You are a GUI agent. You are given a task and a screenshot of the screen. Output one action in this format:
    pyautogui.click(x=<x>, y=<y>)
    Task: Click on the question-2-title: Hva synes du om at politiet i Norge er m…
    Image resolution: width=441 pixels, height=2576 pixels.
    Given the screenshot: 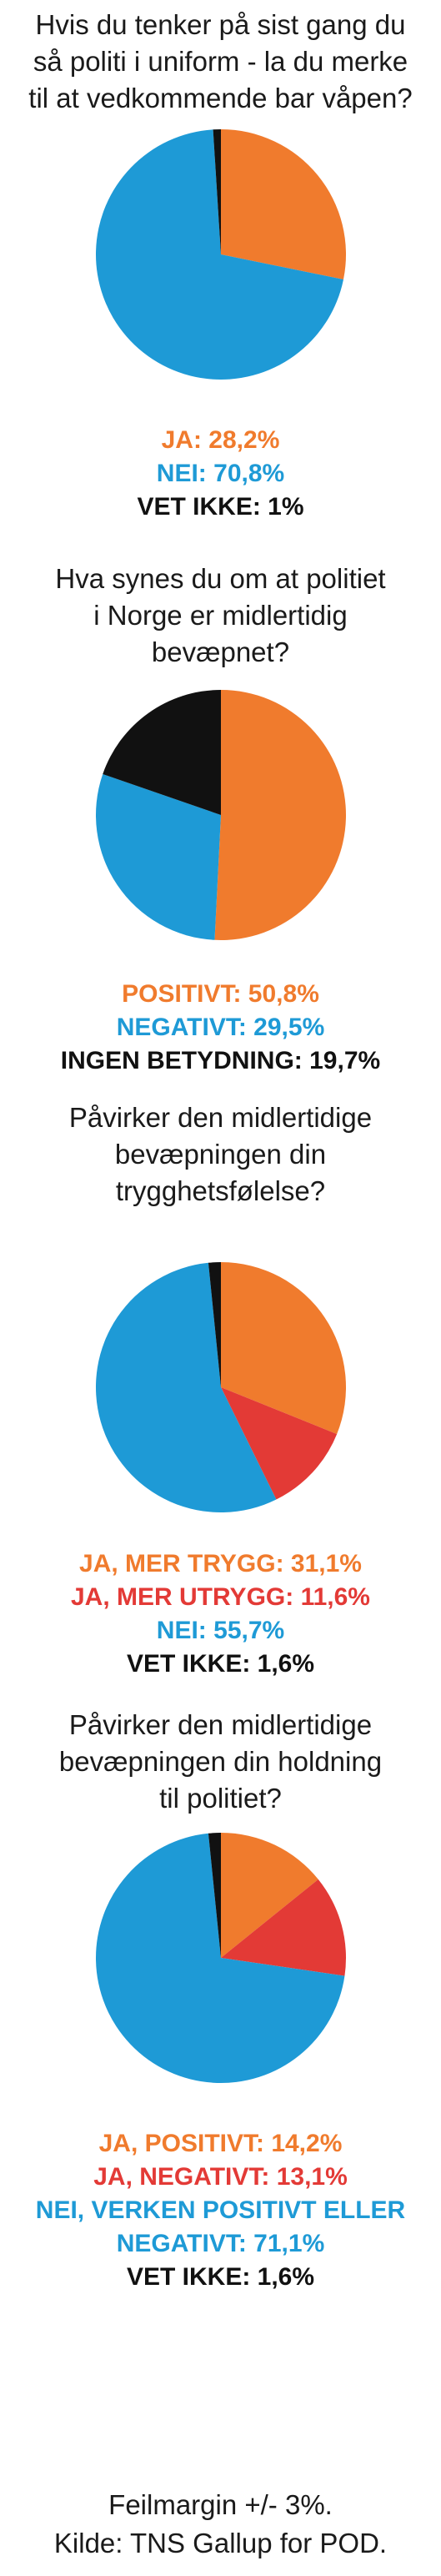 What is the action you would take?
    pyautogui.click(x=220, y=615)
    